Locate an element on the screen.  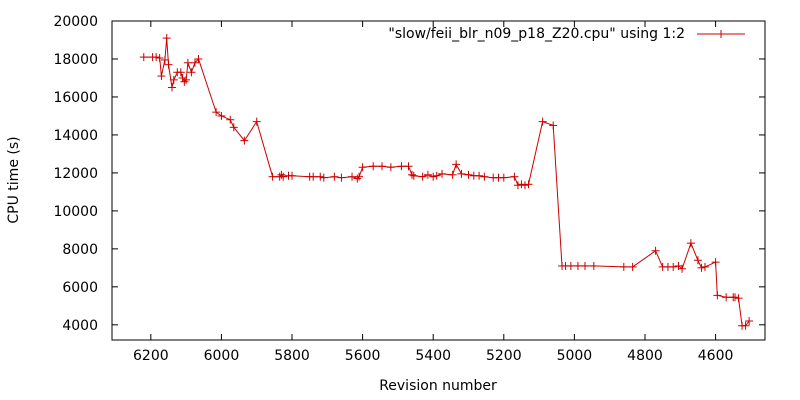
y-tick-label: 16000 is located at coordinates (75, 98).